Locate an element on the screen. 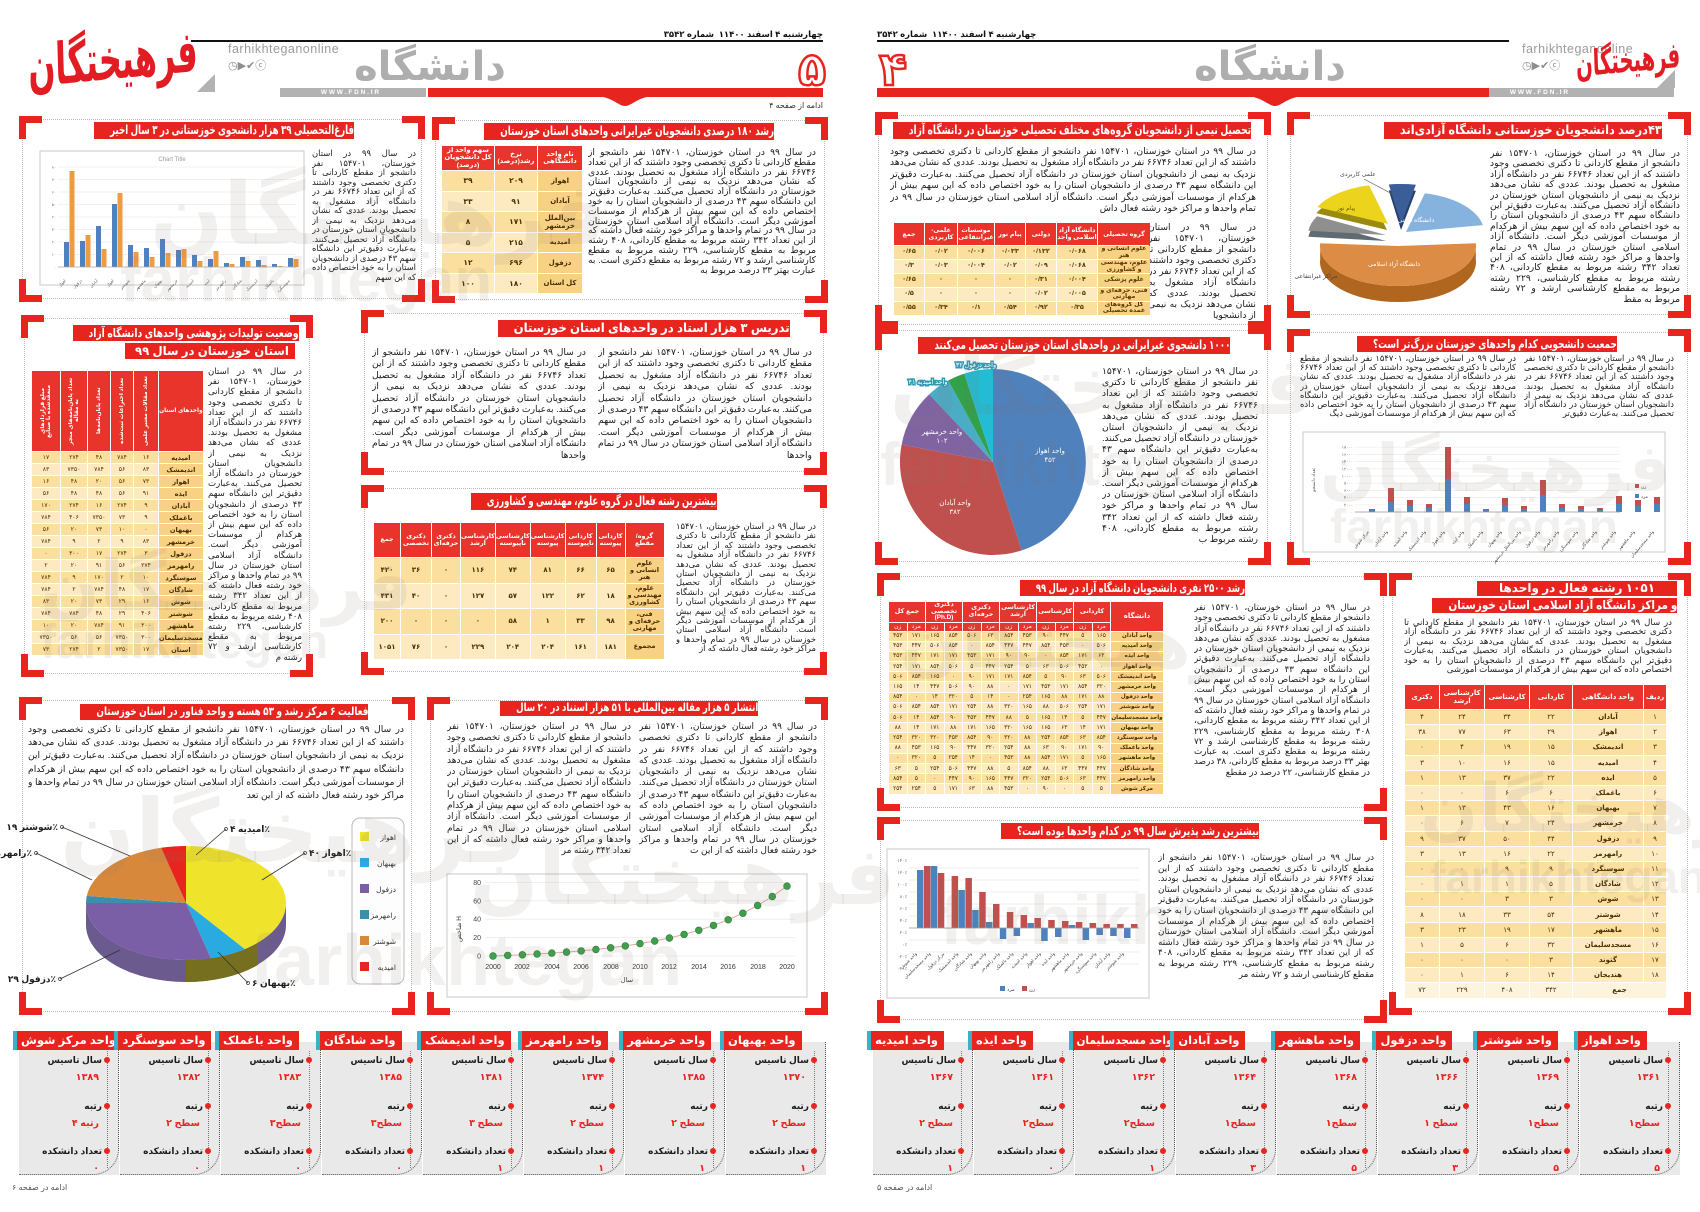 This screenshot has width=1700, height=1212. svg-text: ۵۰ is located at coordinates (54, 204).